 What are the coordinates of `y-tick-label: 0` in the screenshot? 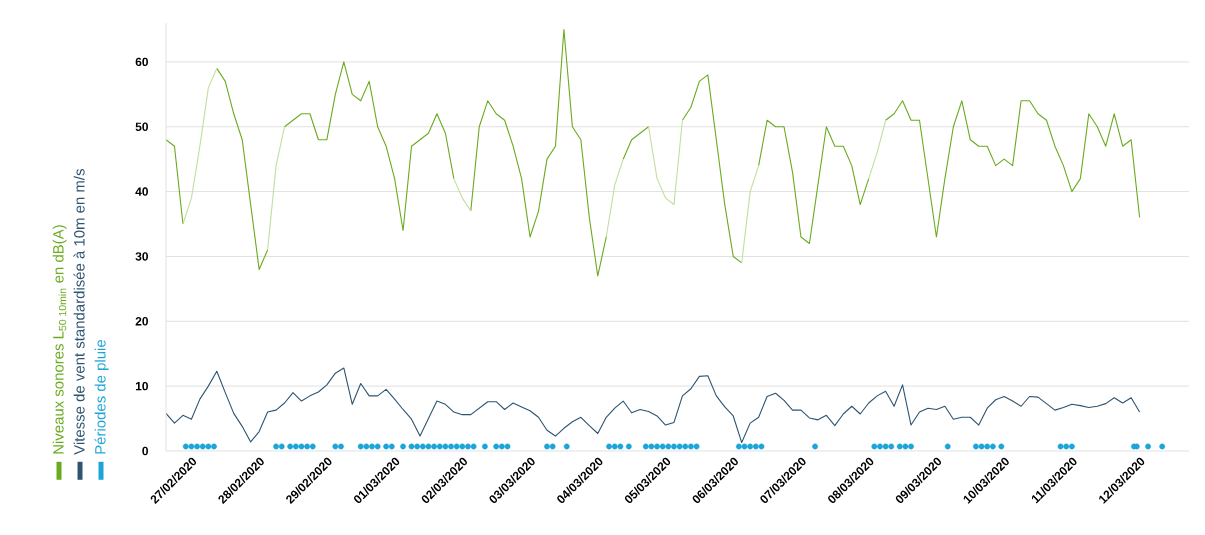 It's located at (145, 451).